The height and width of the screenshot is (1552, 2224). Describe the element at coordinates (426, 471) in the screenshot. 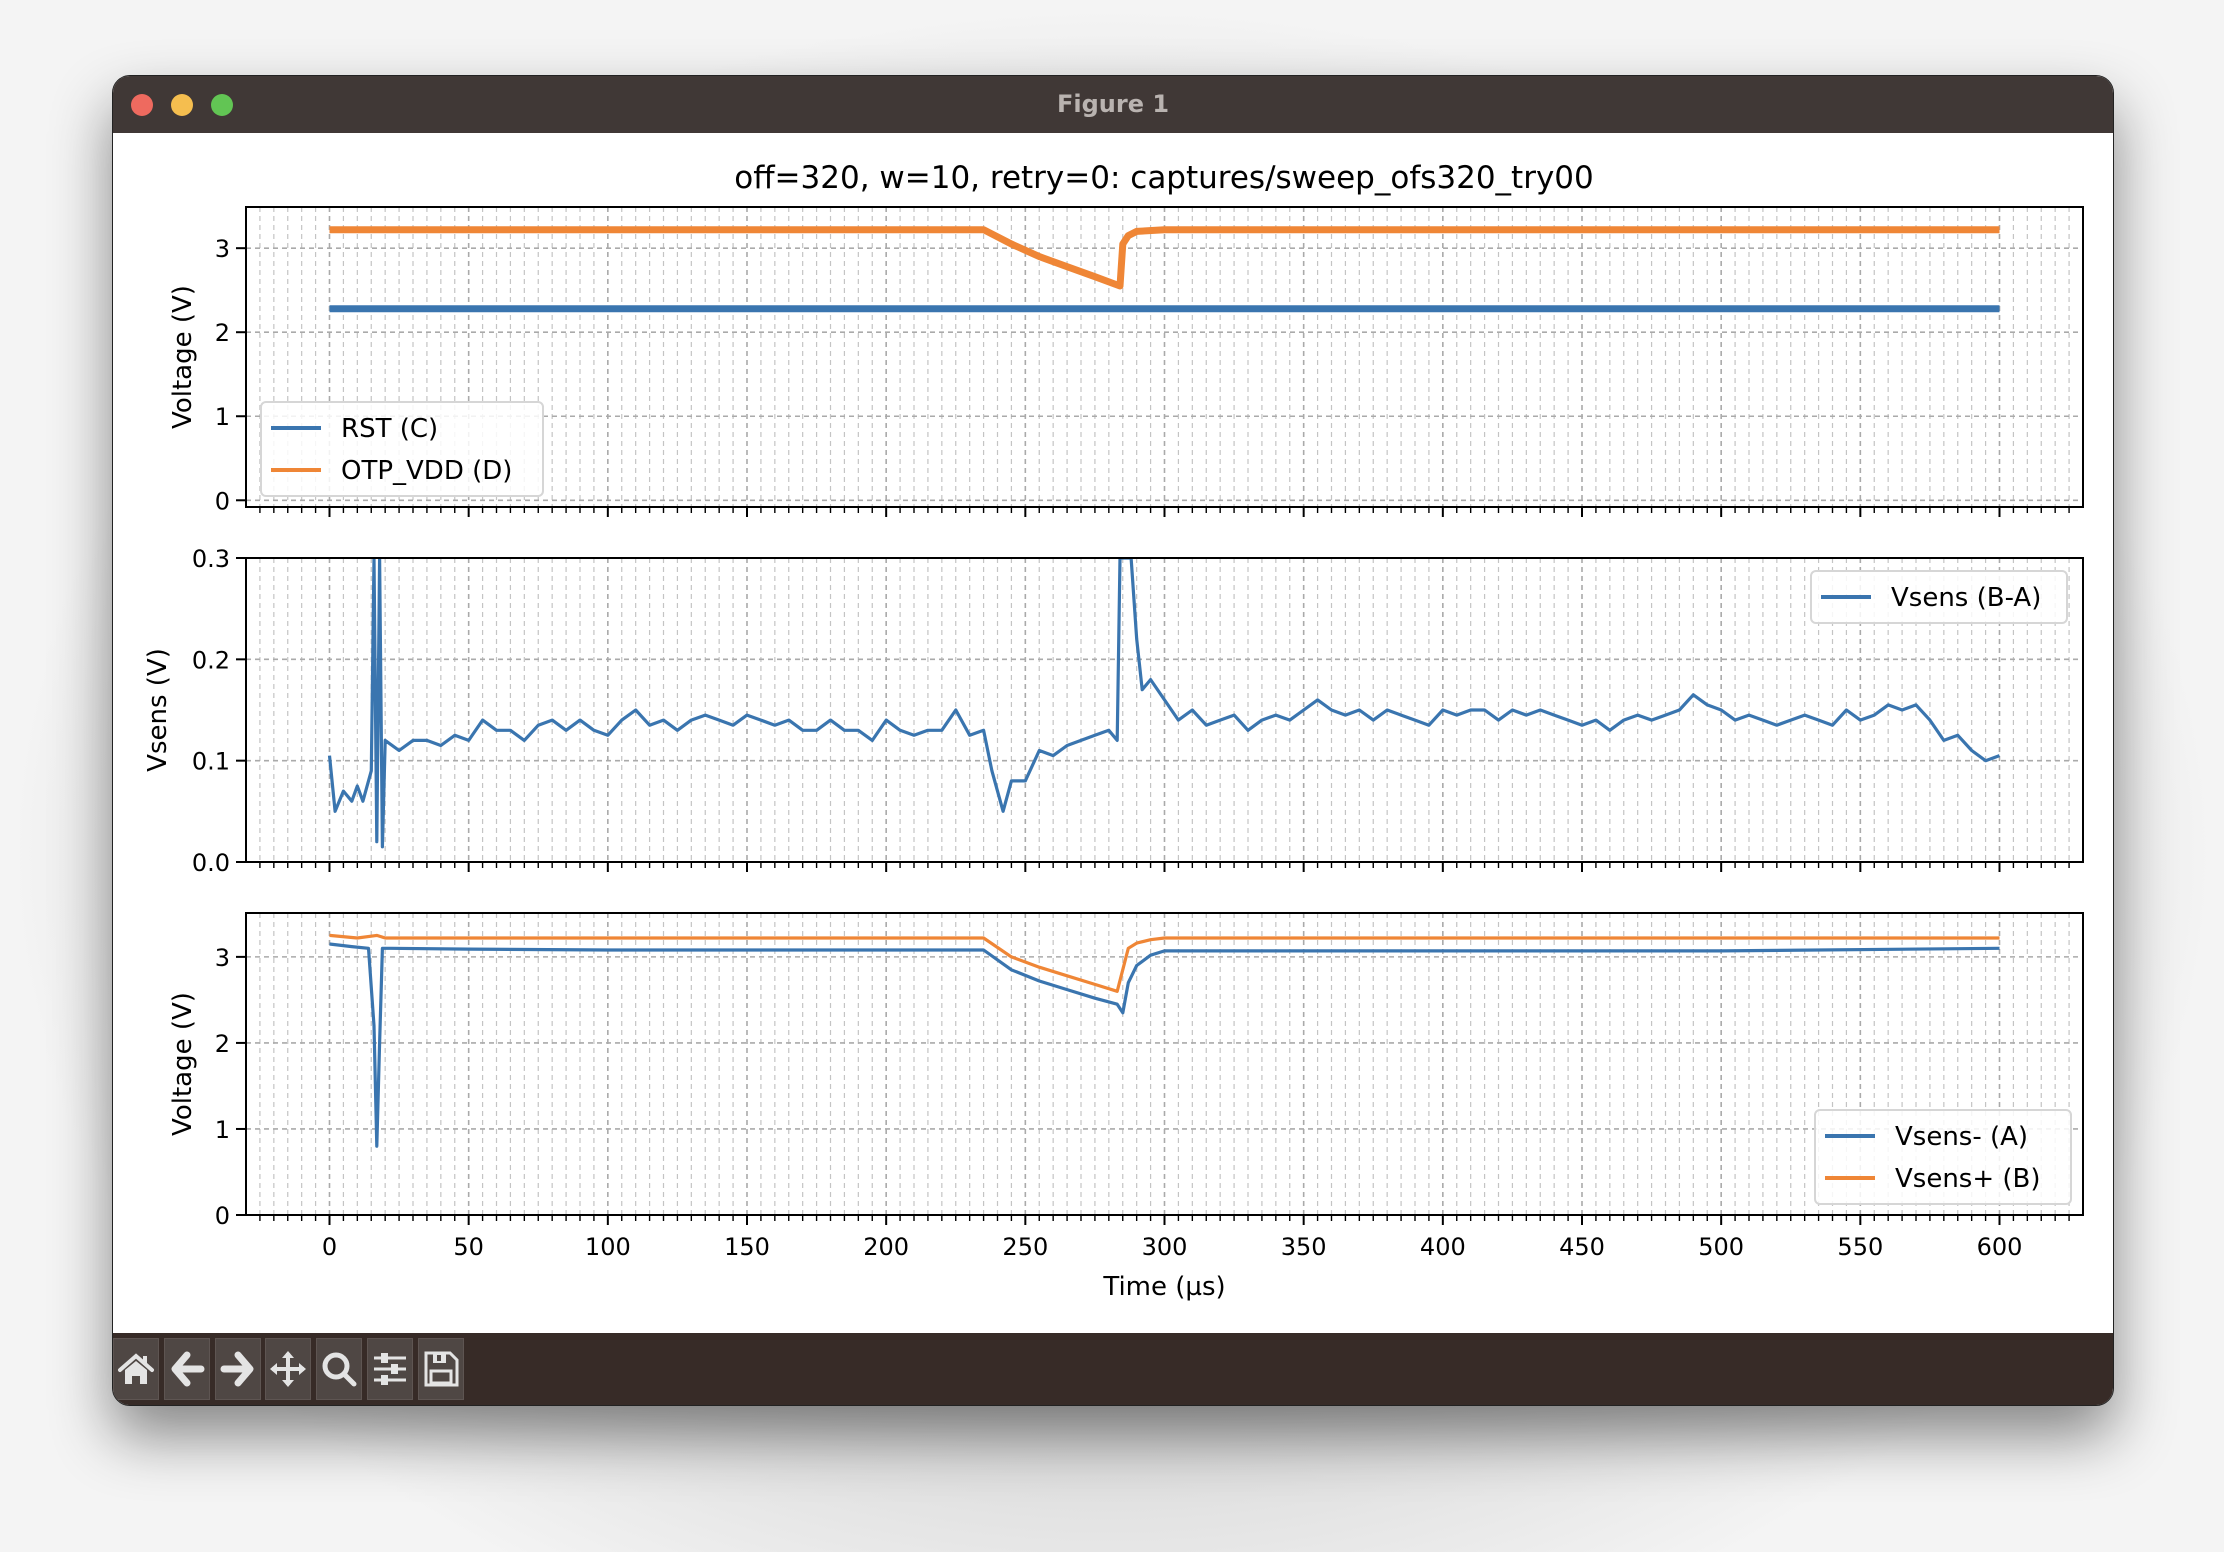

I see `legend-label: OTP_VDD (D)` at that location.